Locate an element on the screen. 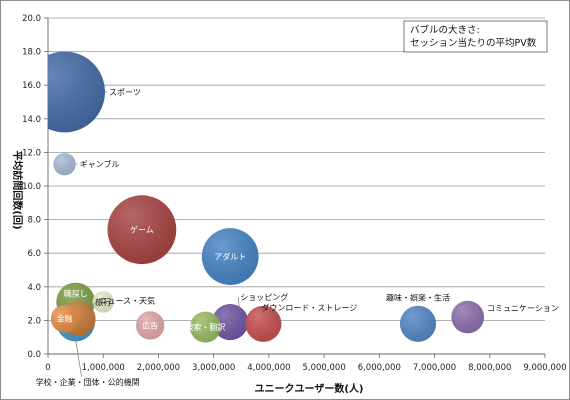 This screenshot has width=570, height=400. legend-note-line-1: バブルの大きさ: is located at coordinates (445, 30).